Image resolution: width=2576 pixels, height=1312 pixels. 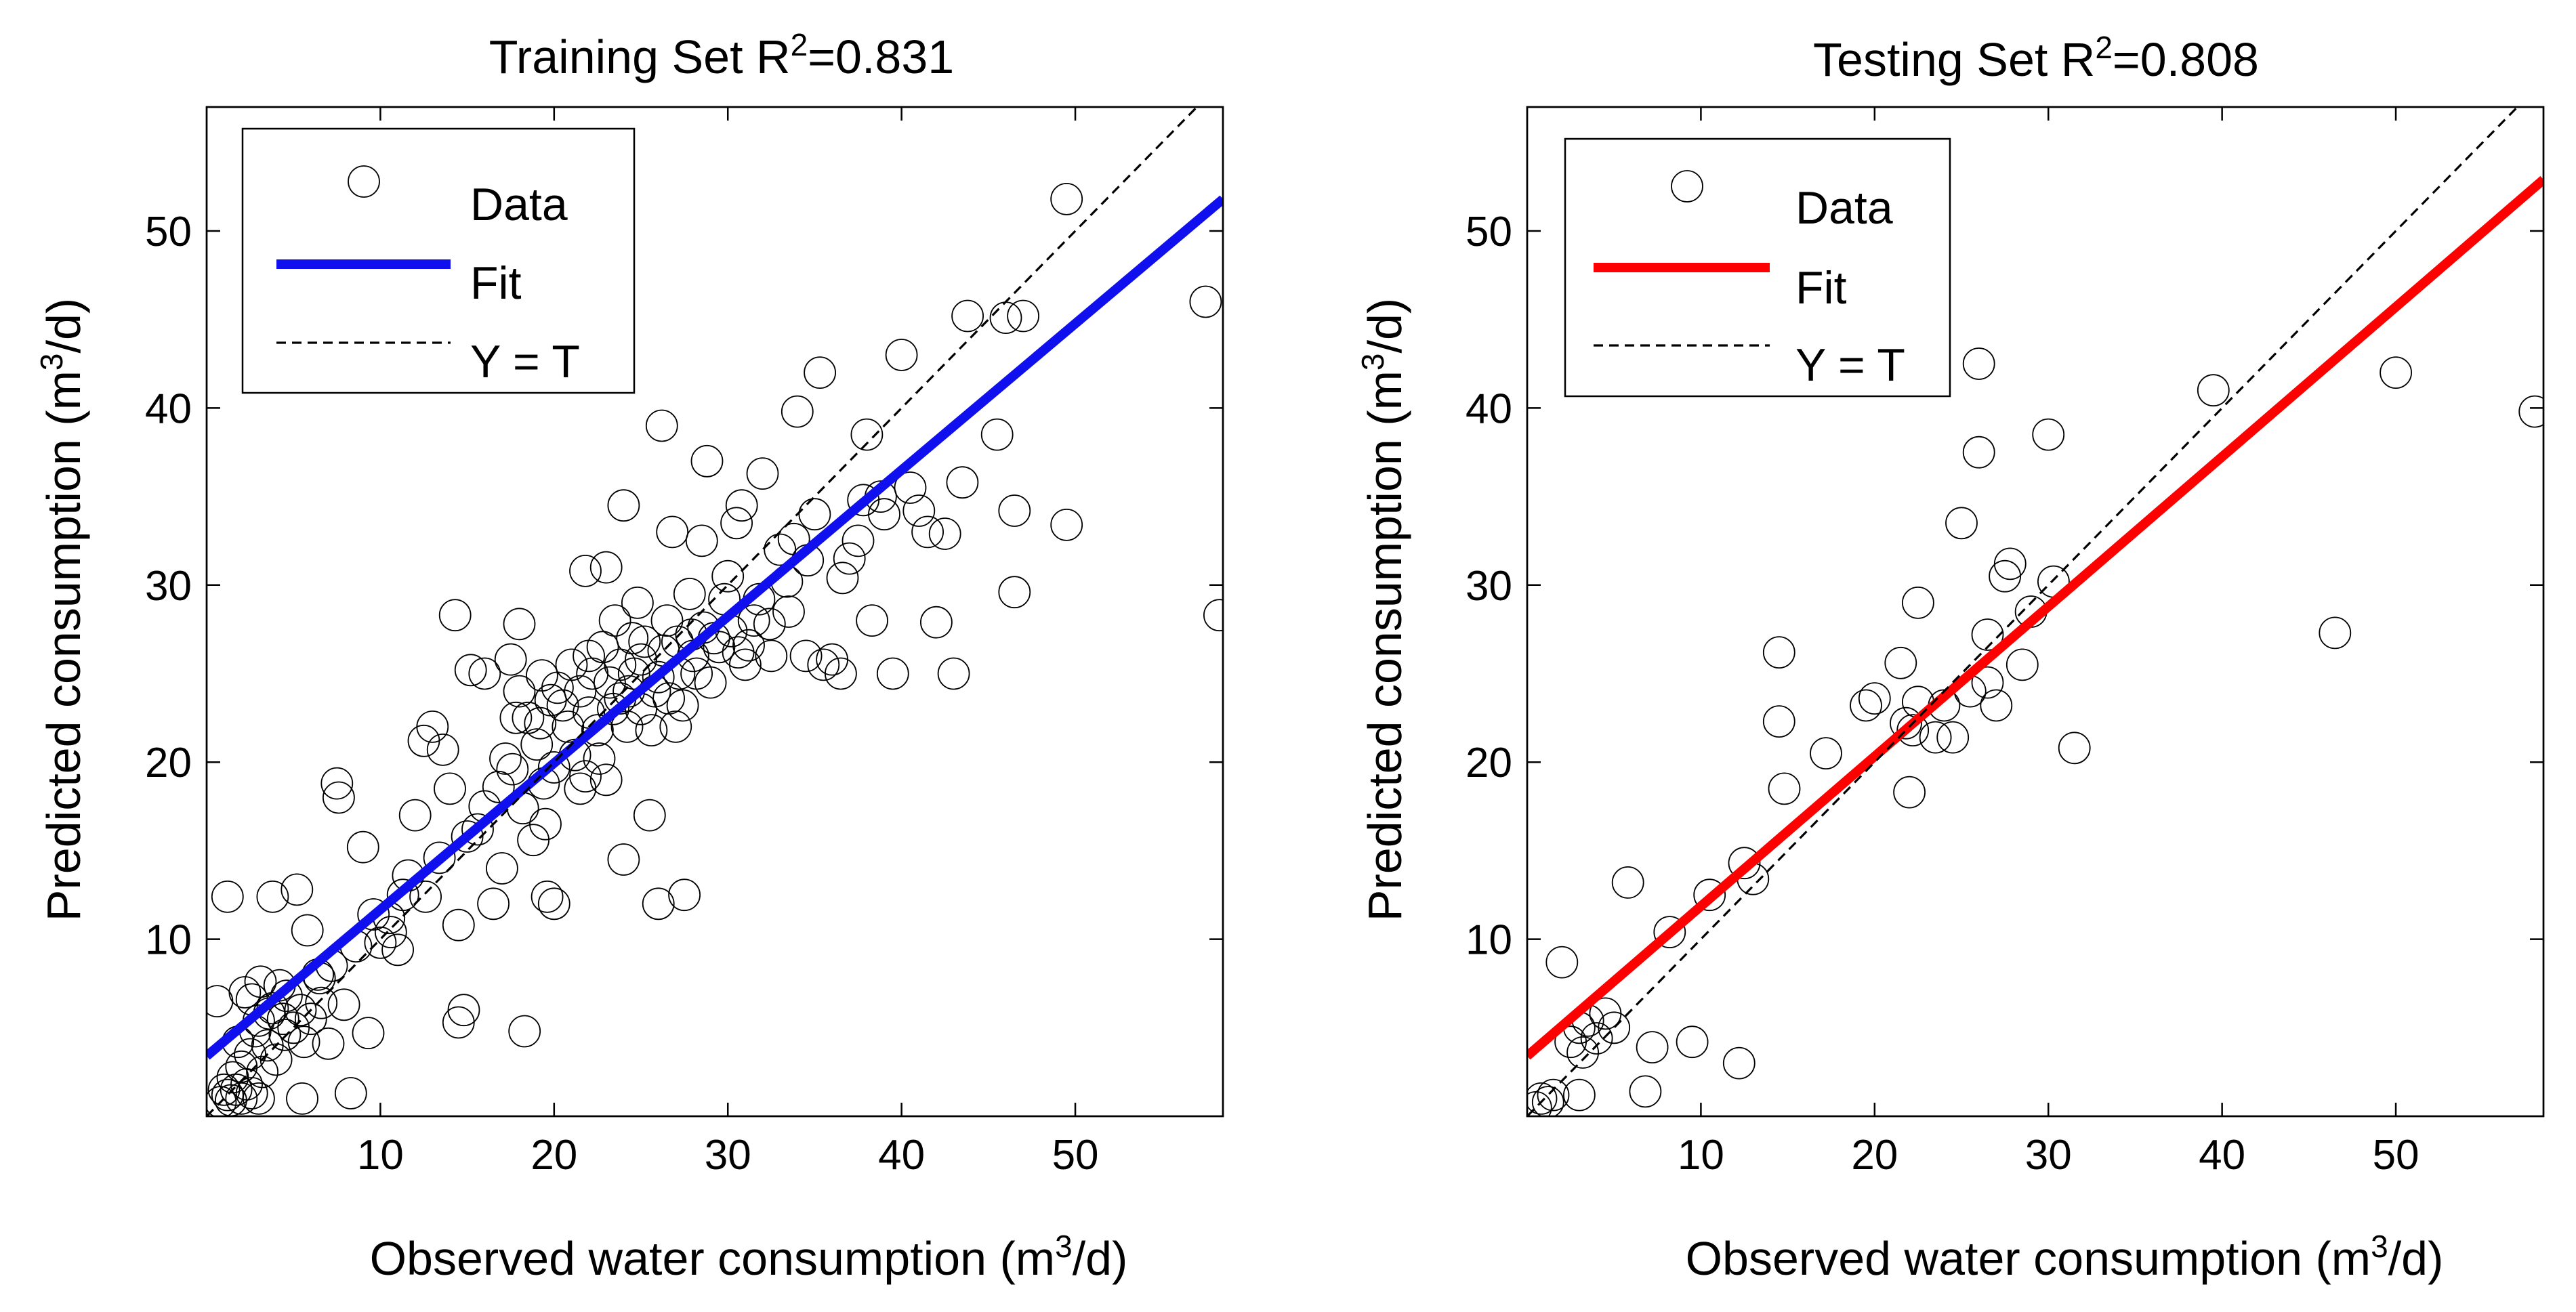 I want to click on testing-y-tick-label: 40, so click(x=1489, y=408).